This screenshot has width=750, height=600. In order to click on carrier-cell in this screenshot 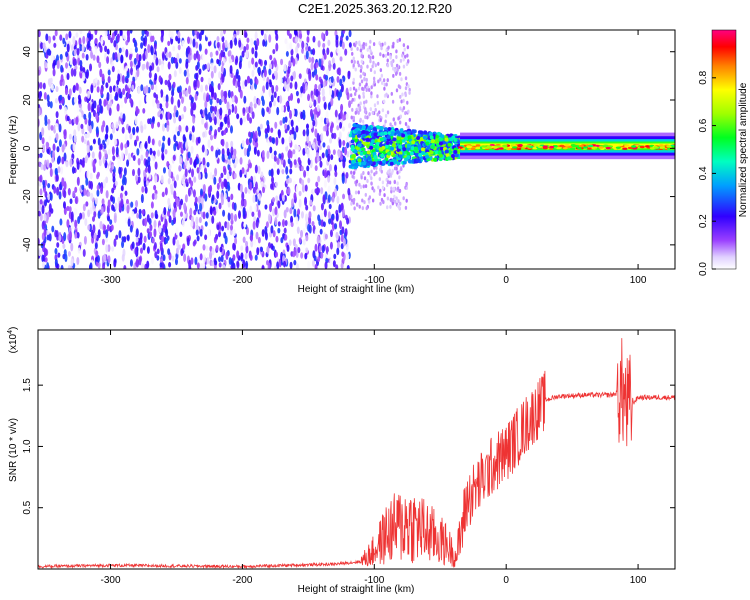, I will do `click(601, 147)`.